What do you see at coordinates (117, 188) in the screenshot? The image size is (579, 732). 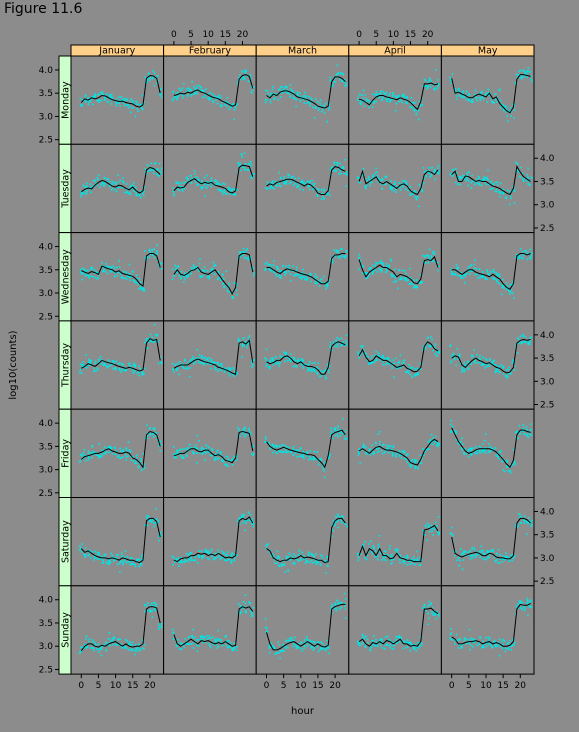 I see `panel-tuesday-january` at bounding box center [117, 188].